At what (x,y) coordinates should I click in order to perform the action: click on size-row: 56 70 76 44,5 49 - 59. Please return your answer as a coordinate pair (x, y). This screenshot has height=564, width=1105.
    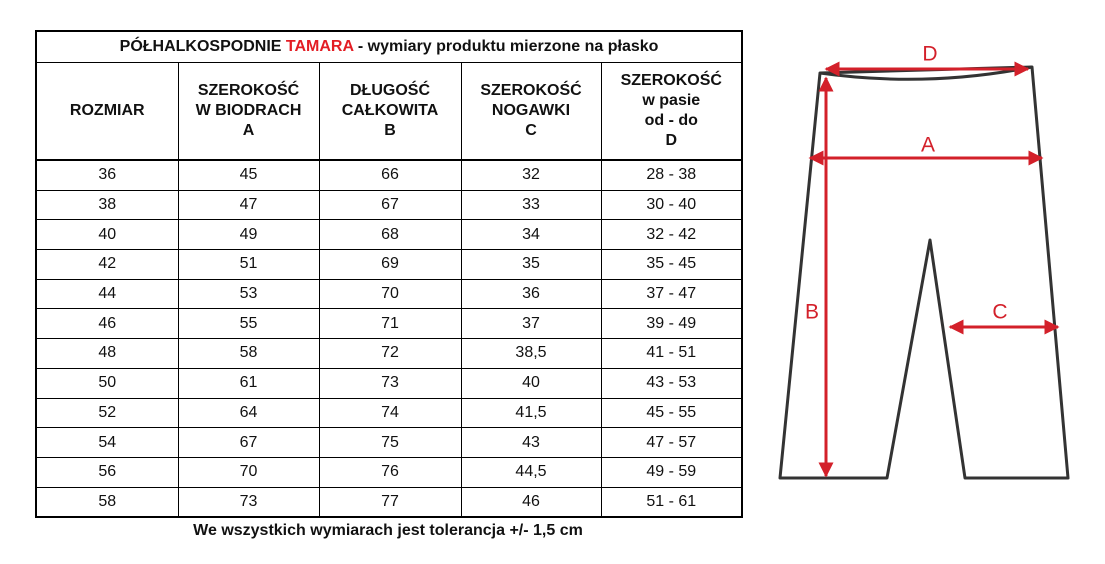
    Looking at the image, I should click on (389, 472).